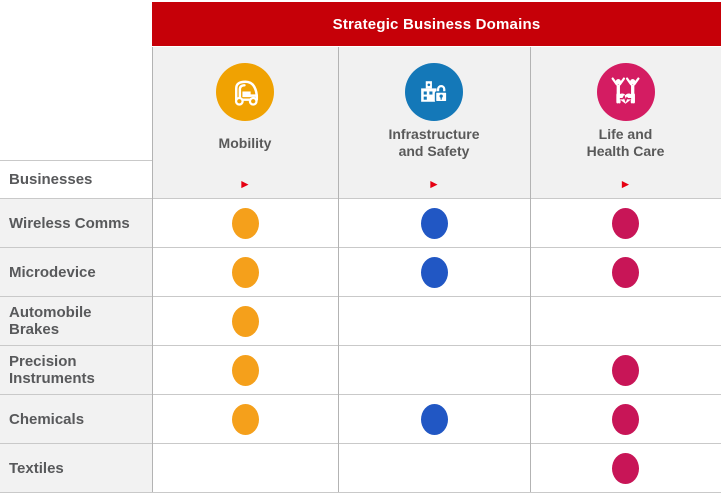 This screenshot has height=497, width=721. Describe the element at coordinates (434, 122) in the screenshot. I see `domain-header-infrastructure-safety: Infrastructure and Safety ►` at that location.